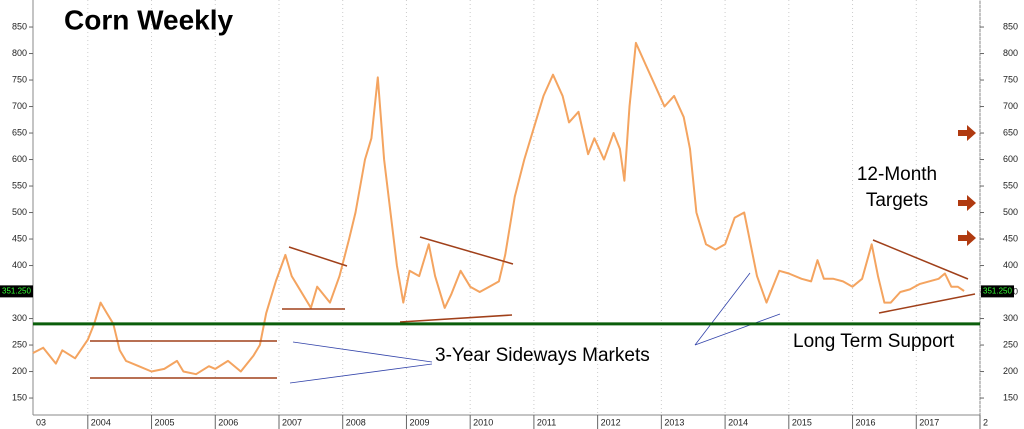 This screenshot has width=1024, height=429. Describe the element at coordinates (41, 422) in the screenshot. I see `x-tick-label: 03` at that location.